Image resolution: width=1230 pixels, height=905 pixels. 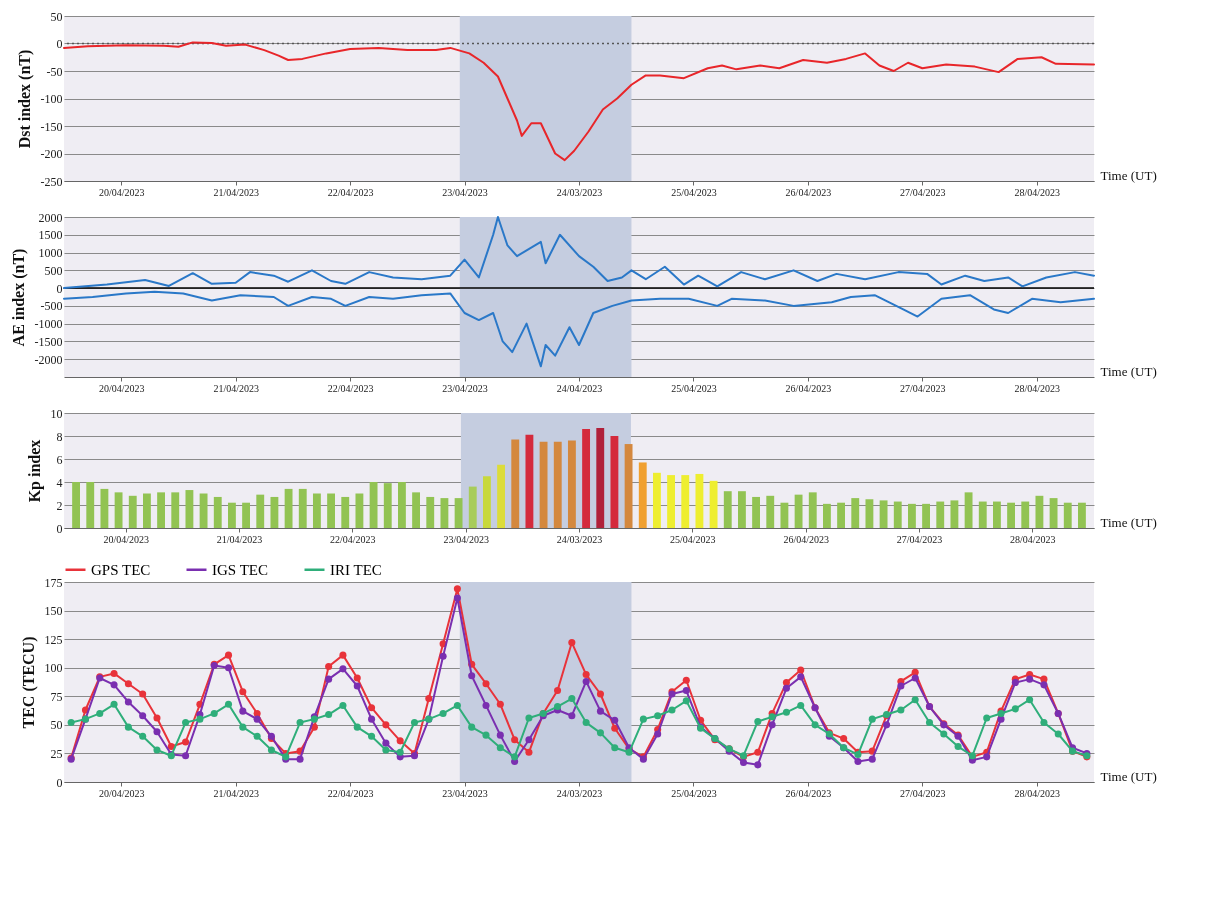 I want to click on y-tick-label: -500, so click(x=51, y=306).